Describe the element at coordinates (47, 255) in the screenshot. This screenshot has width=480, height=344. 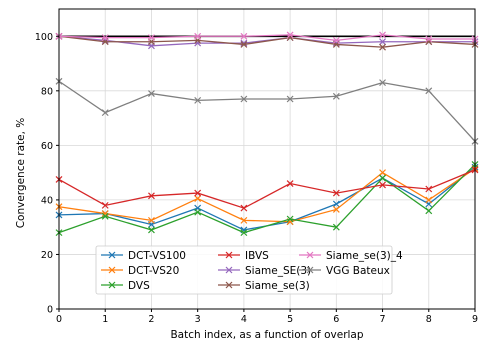
I see `y-tick-label: 20` at that location.